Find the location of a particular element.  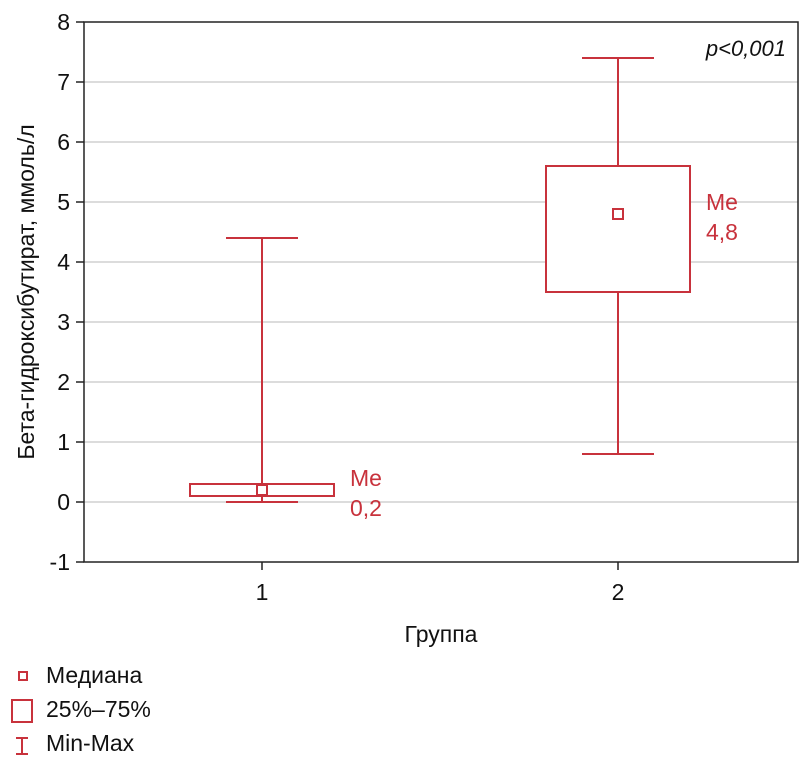

legend-item-whisker: Min-Max is located at coordinates (140, 745).